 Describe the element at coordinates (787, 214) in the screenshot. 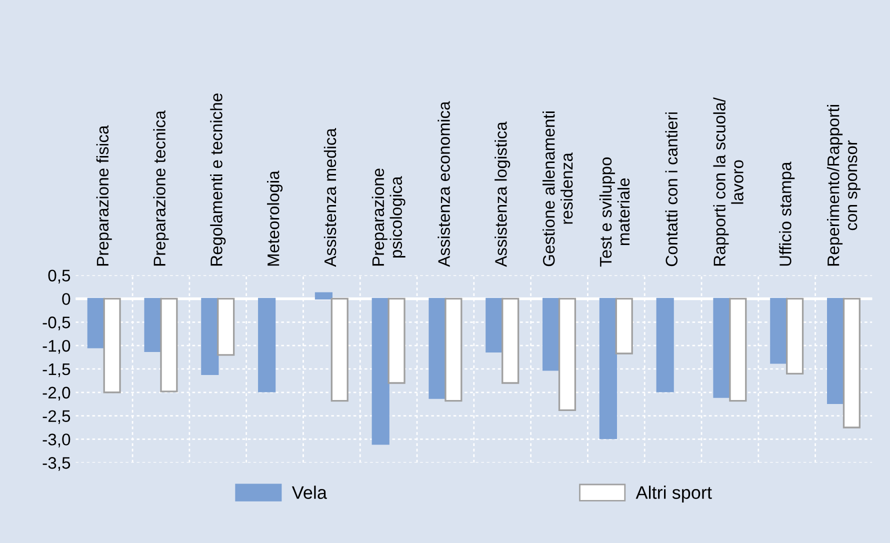

I see `x-tick-label: Ufficio stampa` at that location.